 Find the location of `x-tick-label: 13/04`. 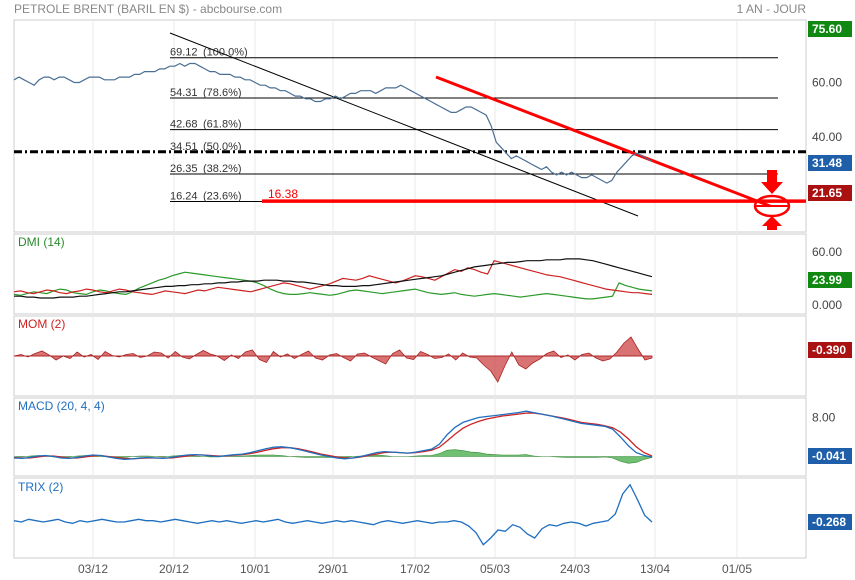

x-tick-label: 13/04 is located at coordinates (655, 569).